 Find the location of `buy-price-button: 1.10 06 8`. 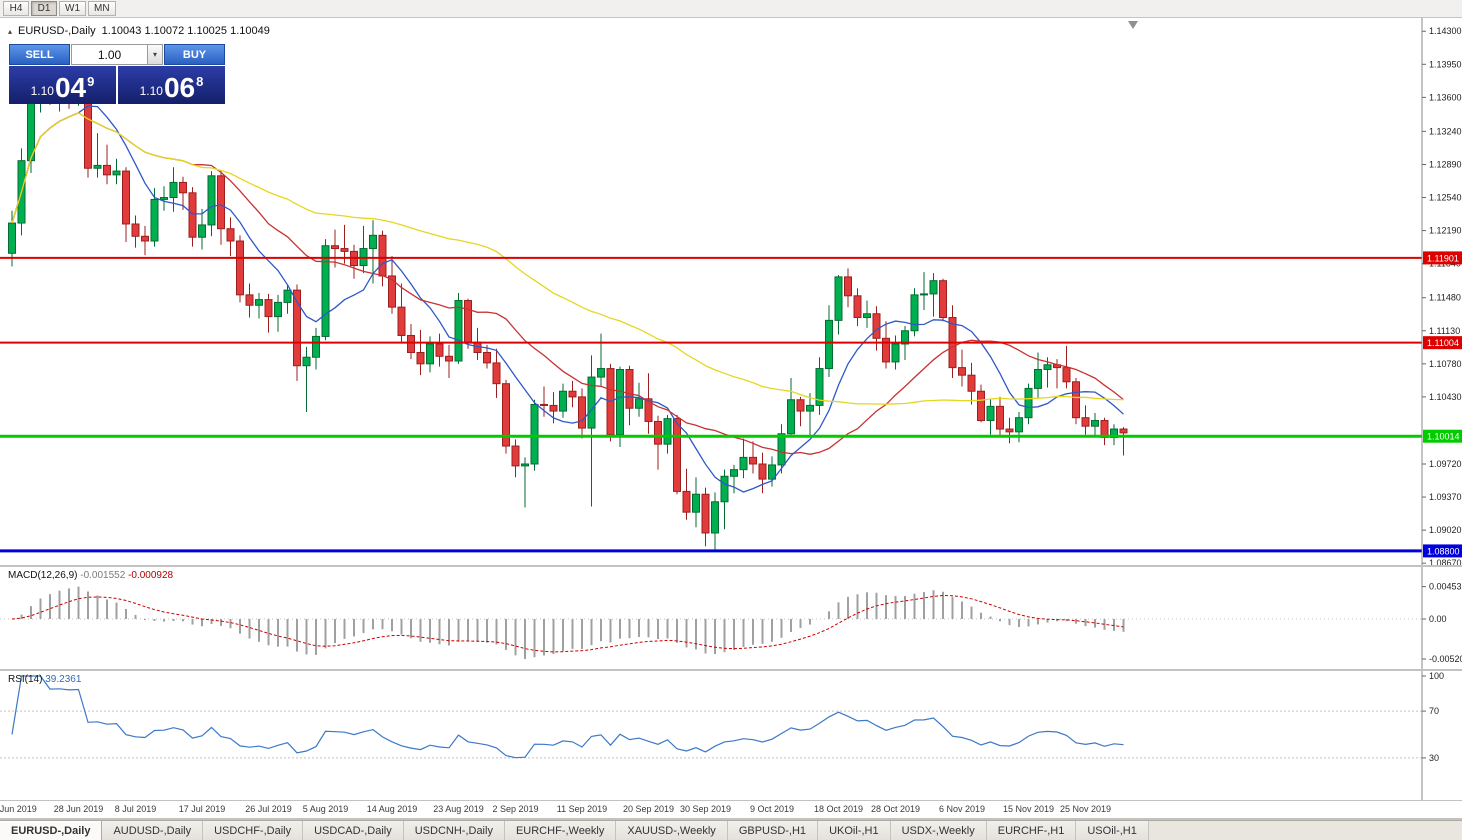

buy-price-button: 1.10 06 8 is located at coordinates (171, 85).